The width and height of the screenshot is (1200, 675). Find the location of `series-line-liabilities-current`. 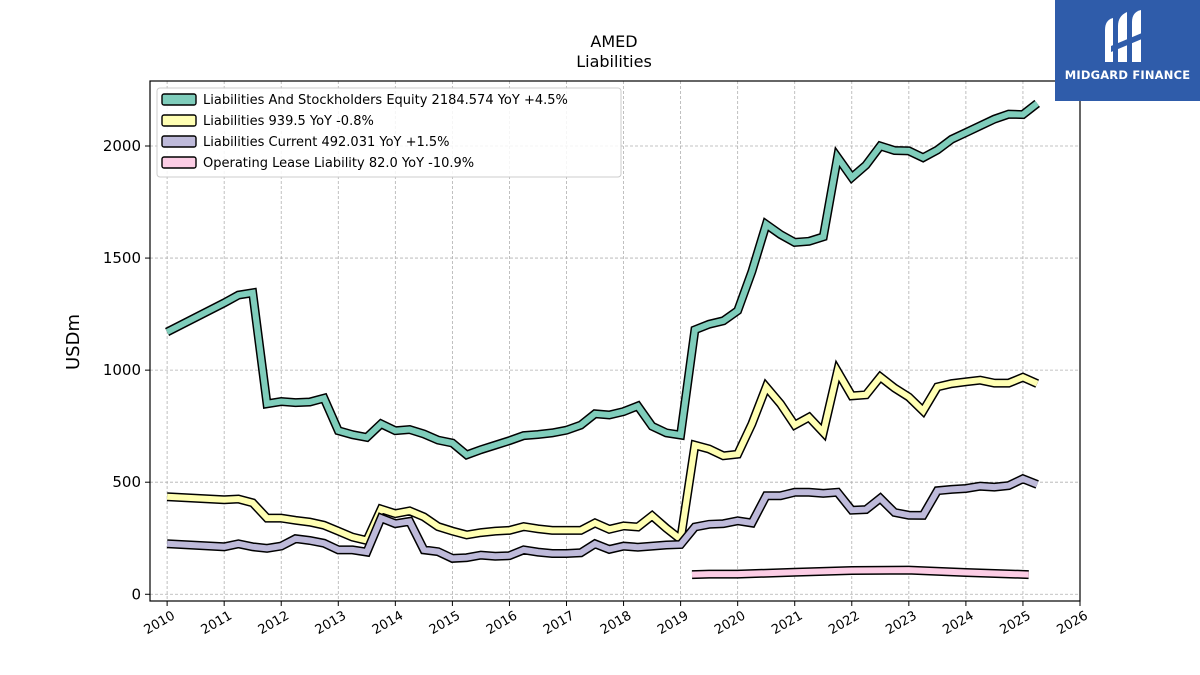

series-line-liabilities-current is located at coordinates (602, 518).